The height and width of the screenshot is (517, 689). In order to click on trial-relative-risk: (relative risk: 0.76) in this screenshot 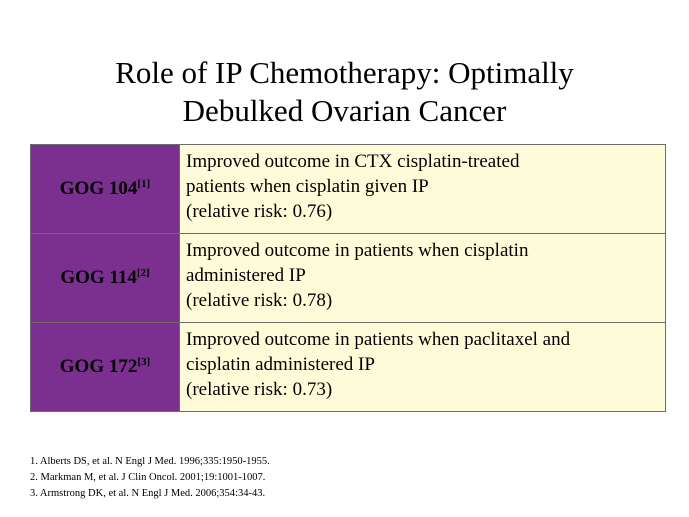, I will do `click(259, 211)`.